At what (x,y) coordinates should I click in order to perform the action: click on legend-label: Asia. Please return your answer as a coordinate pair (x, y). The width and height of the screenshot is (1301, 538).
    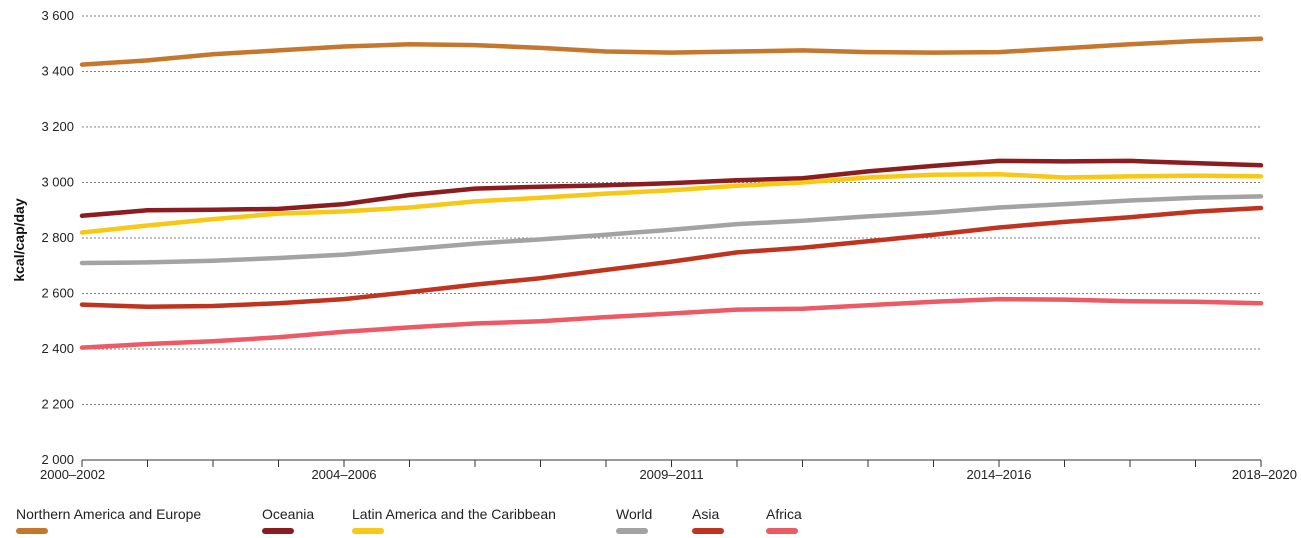
    Looking at the image, I should click on (706, 514).